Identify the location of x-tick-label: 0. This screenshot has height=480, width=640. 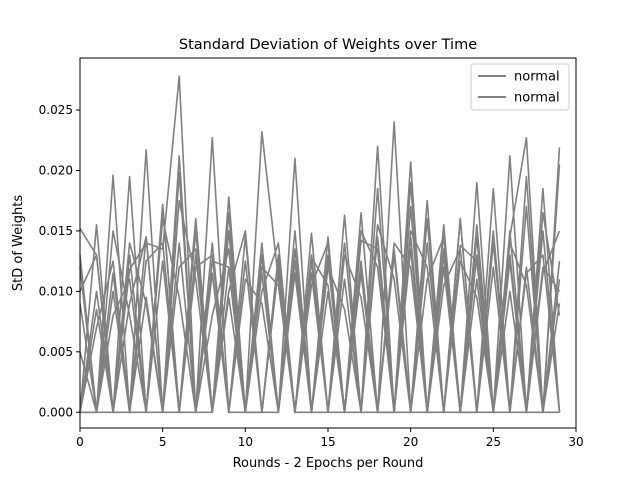
(80, 442).